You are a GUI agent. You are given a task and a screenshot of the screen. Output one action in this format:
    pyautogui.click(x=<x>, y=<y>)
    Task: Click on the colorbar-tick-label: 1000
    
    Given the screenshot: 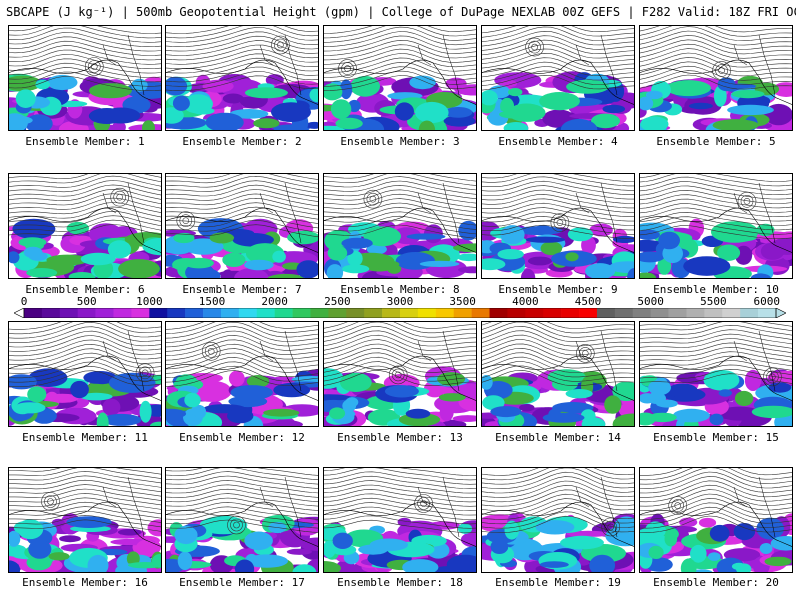 What is the action you would take?
    pyautogui.click(x=149, y=301)
    